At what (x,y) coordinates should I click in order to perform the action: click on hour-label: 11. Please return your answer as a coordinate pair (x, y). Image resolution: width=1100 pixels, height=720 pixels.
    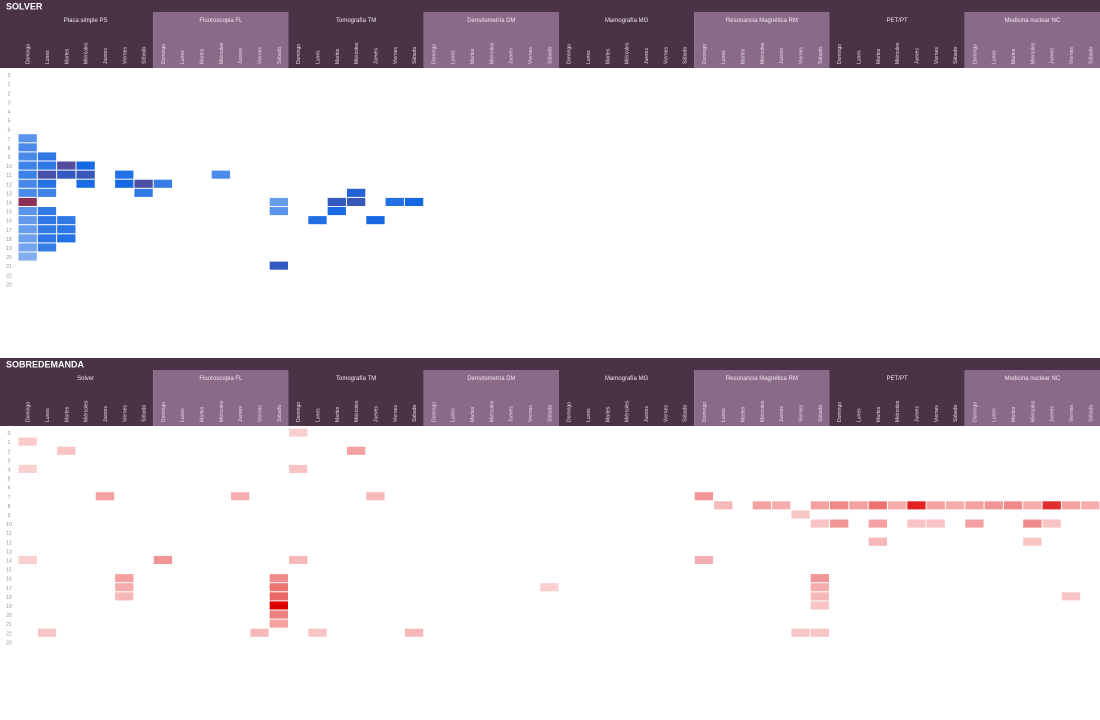
    Looking at the image, I should click on (8, 534).